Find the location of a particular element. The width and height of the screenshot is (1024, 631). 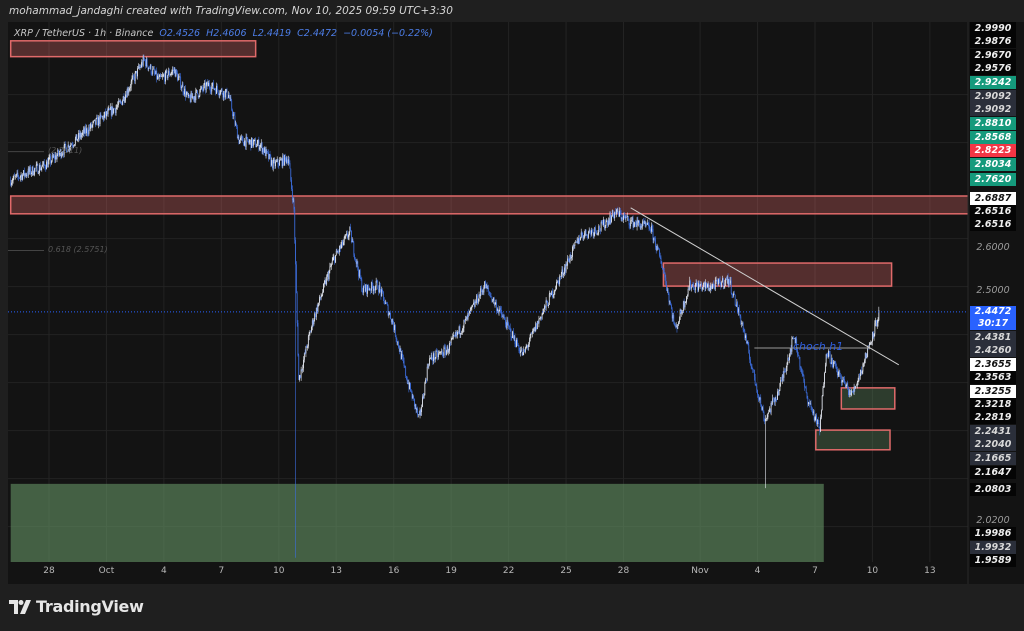

demand-zone is located at coordinates (417, 522).